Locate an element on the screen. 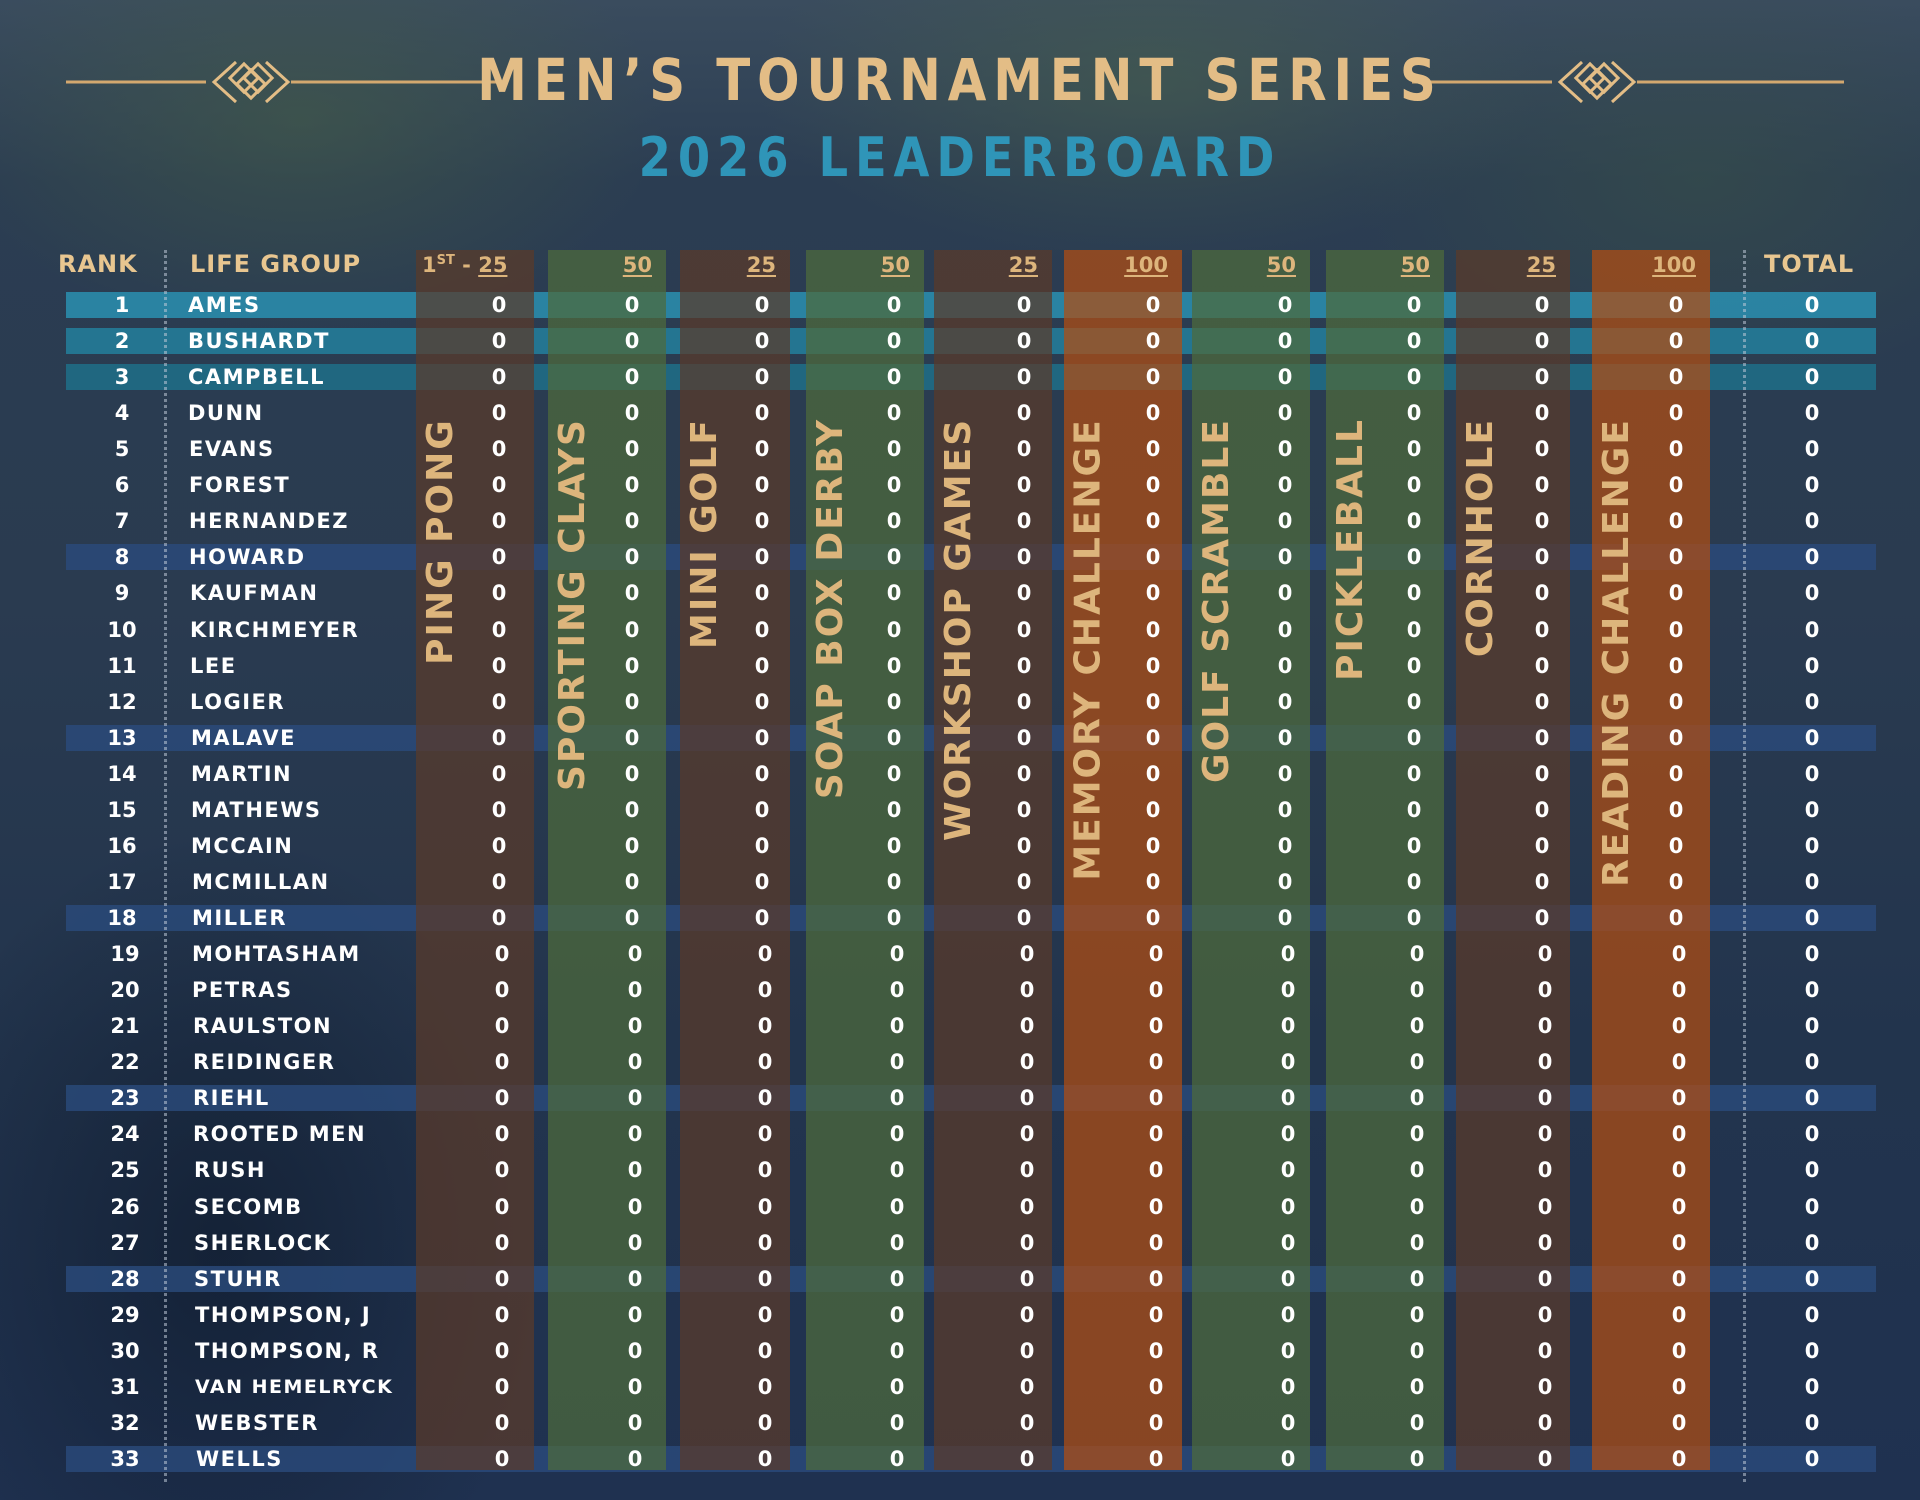 This screenshot has height=1500, width=1920. rank-cell: 29 is located at coordinates (125, 1314).